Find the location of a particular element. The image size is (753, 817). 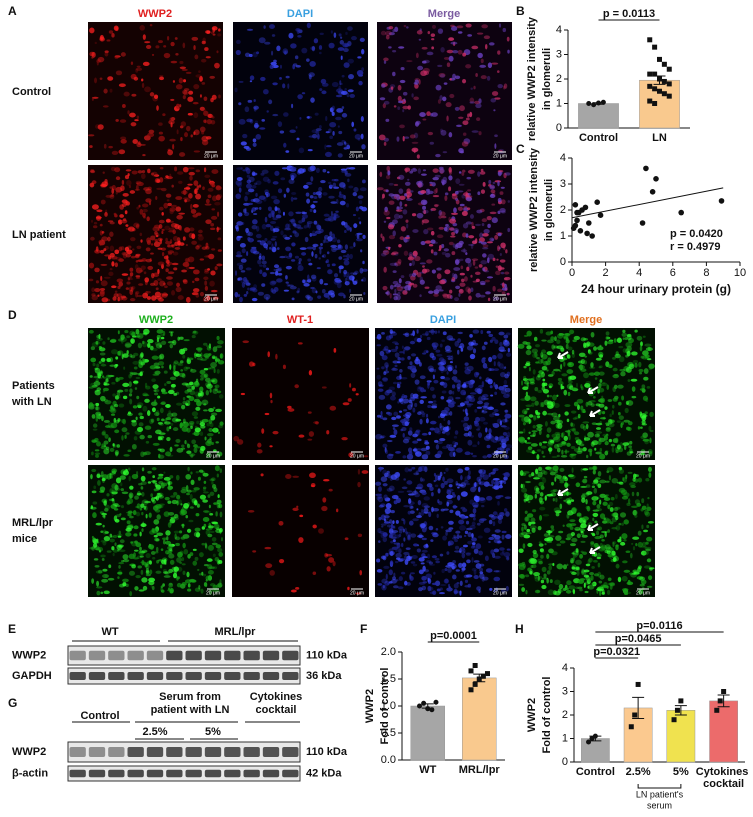

arrow is located at coordinates (593, 390).